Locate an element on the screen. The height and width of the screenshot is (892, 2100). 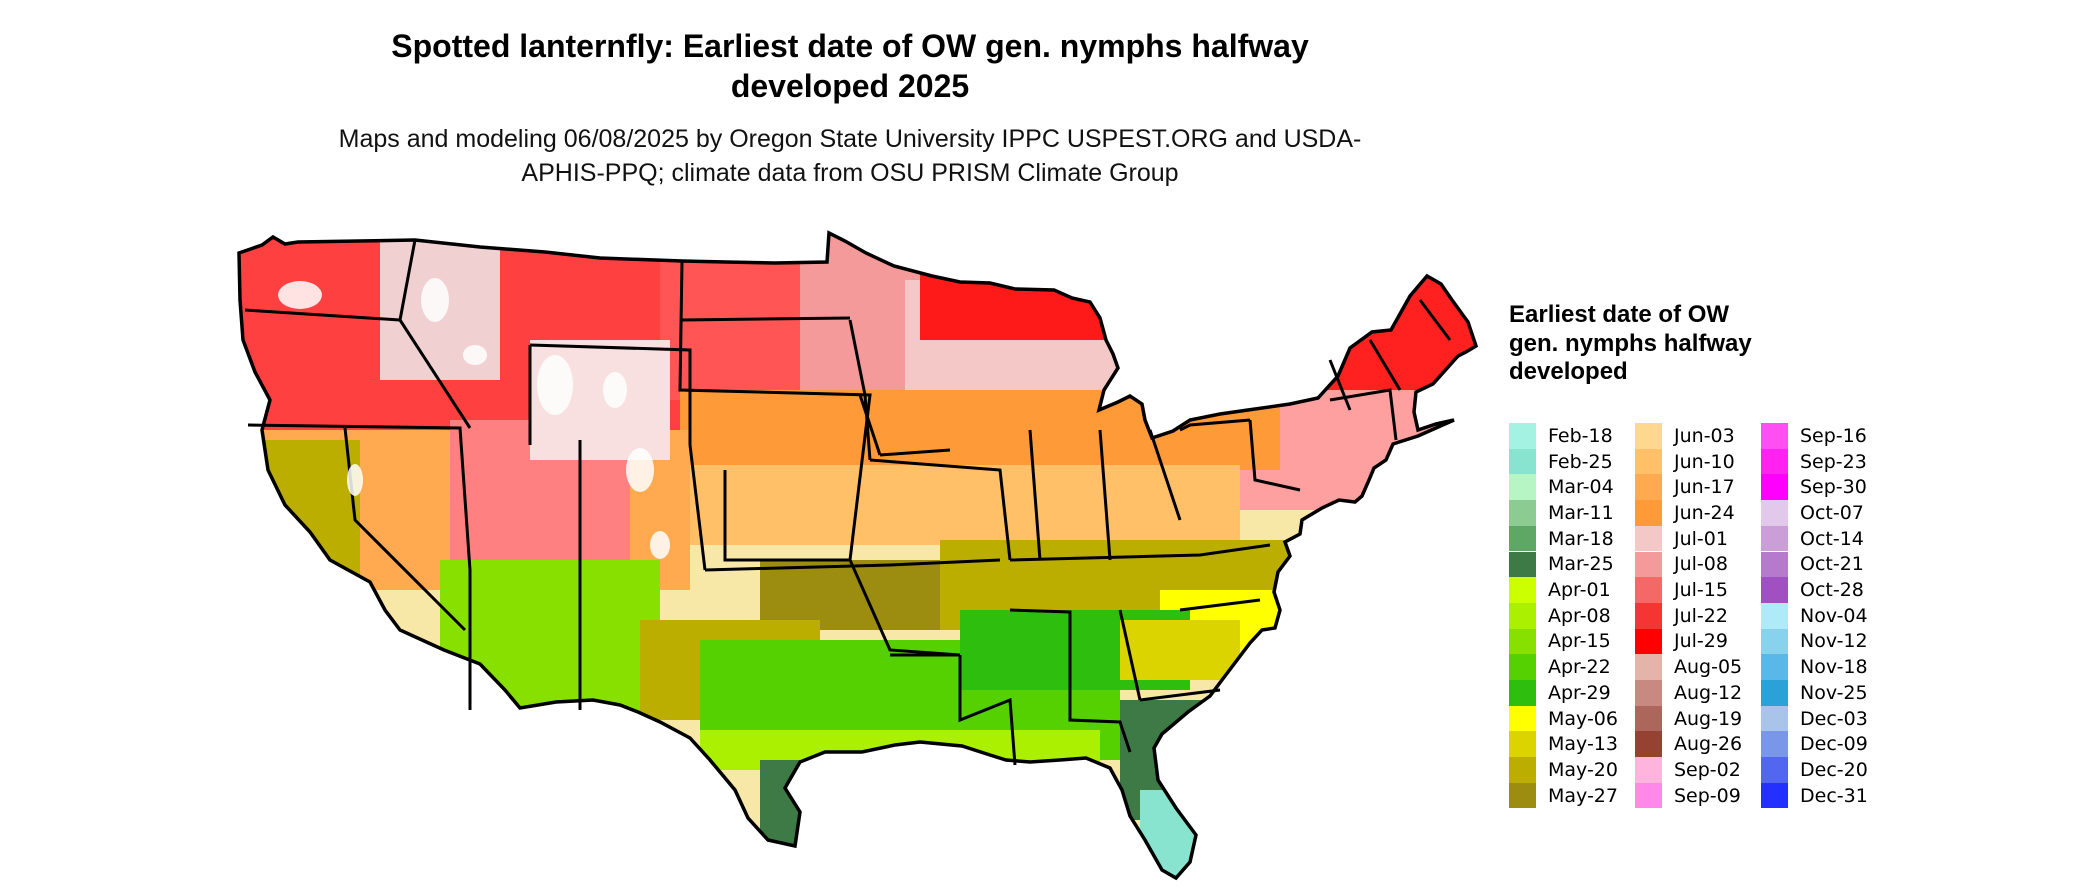
legend-item: Aug-12 is located at coordinates (1688, 693).